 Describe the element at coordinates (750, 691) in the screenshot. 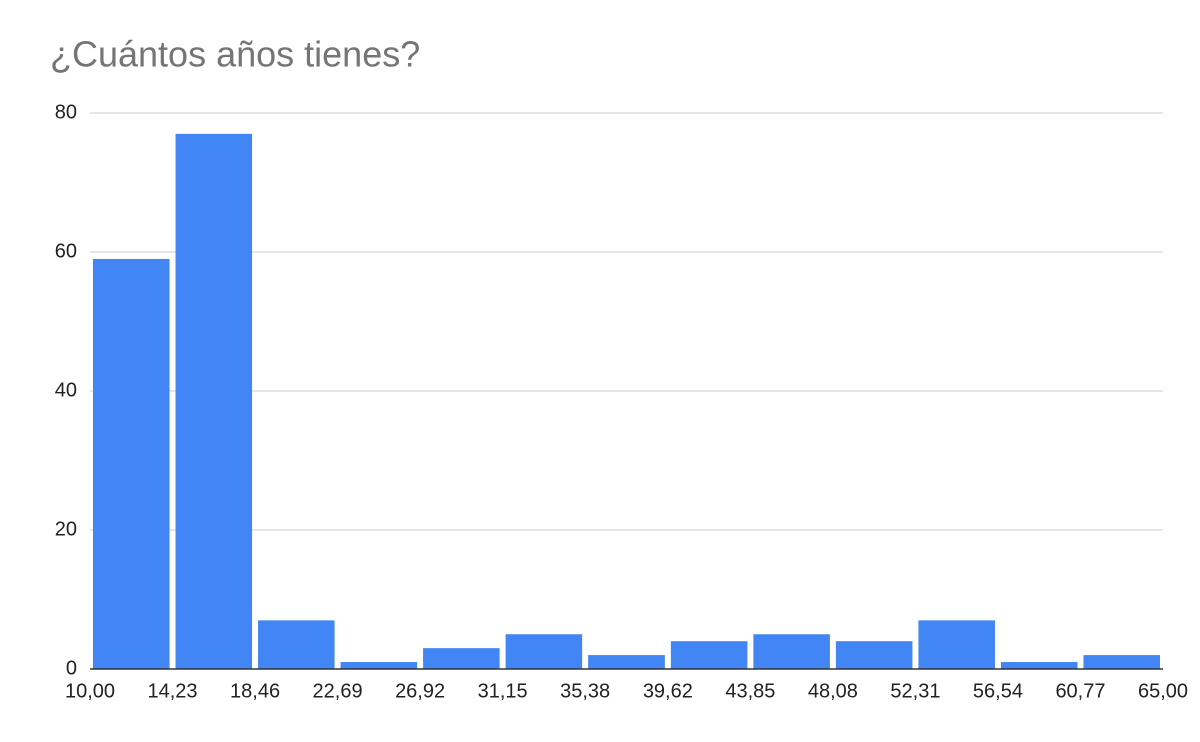

I see `x-tick-label: 43,85` at that location.